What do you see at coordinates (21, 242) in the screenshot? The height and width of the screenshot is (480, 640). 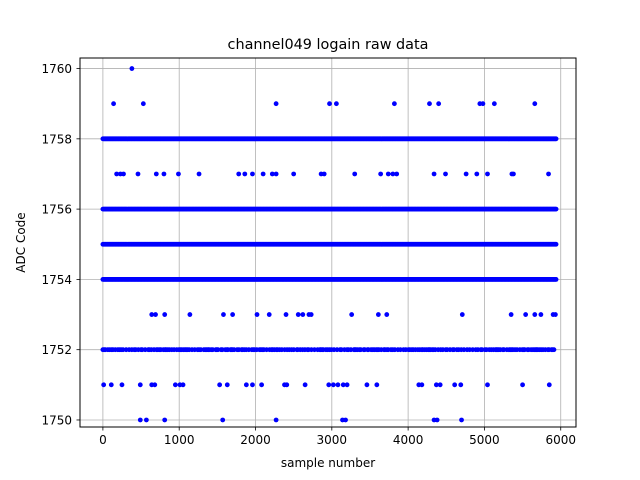 I see `y-axis-label: ADC Code` at bounding box center [21, 242].